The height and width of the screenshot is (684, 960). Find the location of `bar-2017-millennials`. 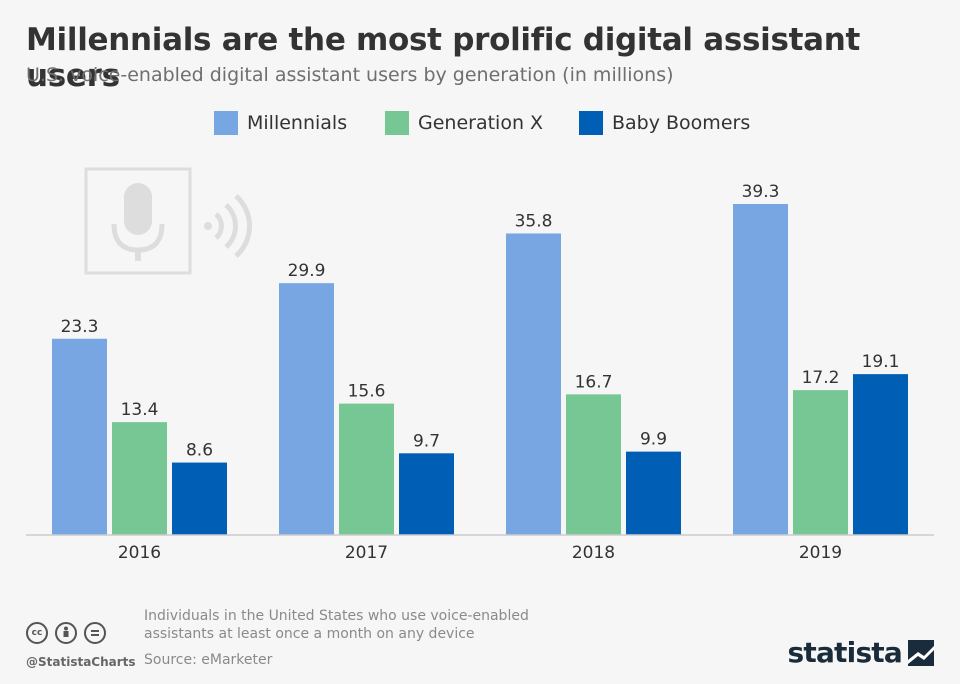

bar-2017-millennials is located at coordinates (306, 409).